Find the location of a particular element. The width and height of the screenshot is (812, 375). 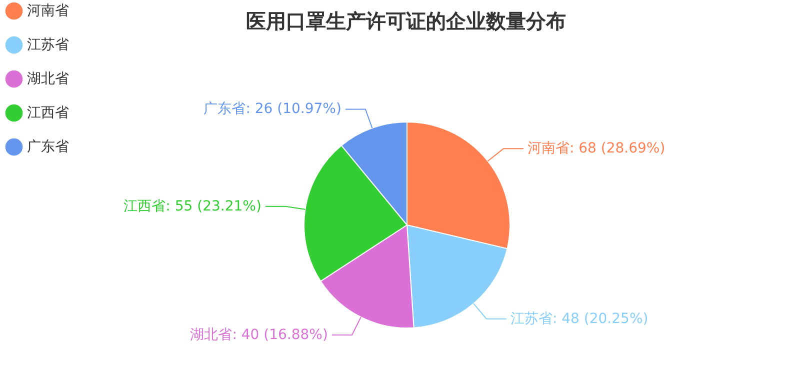

legend-label: 江西省 is located at coordinates (48, 113).